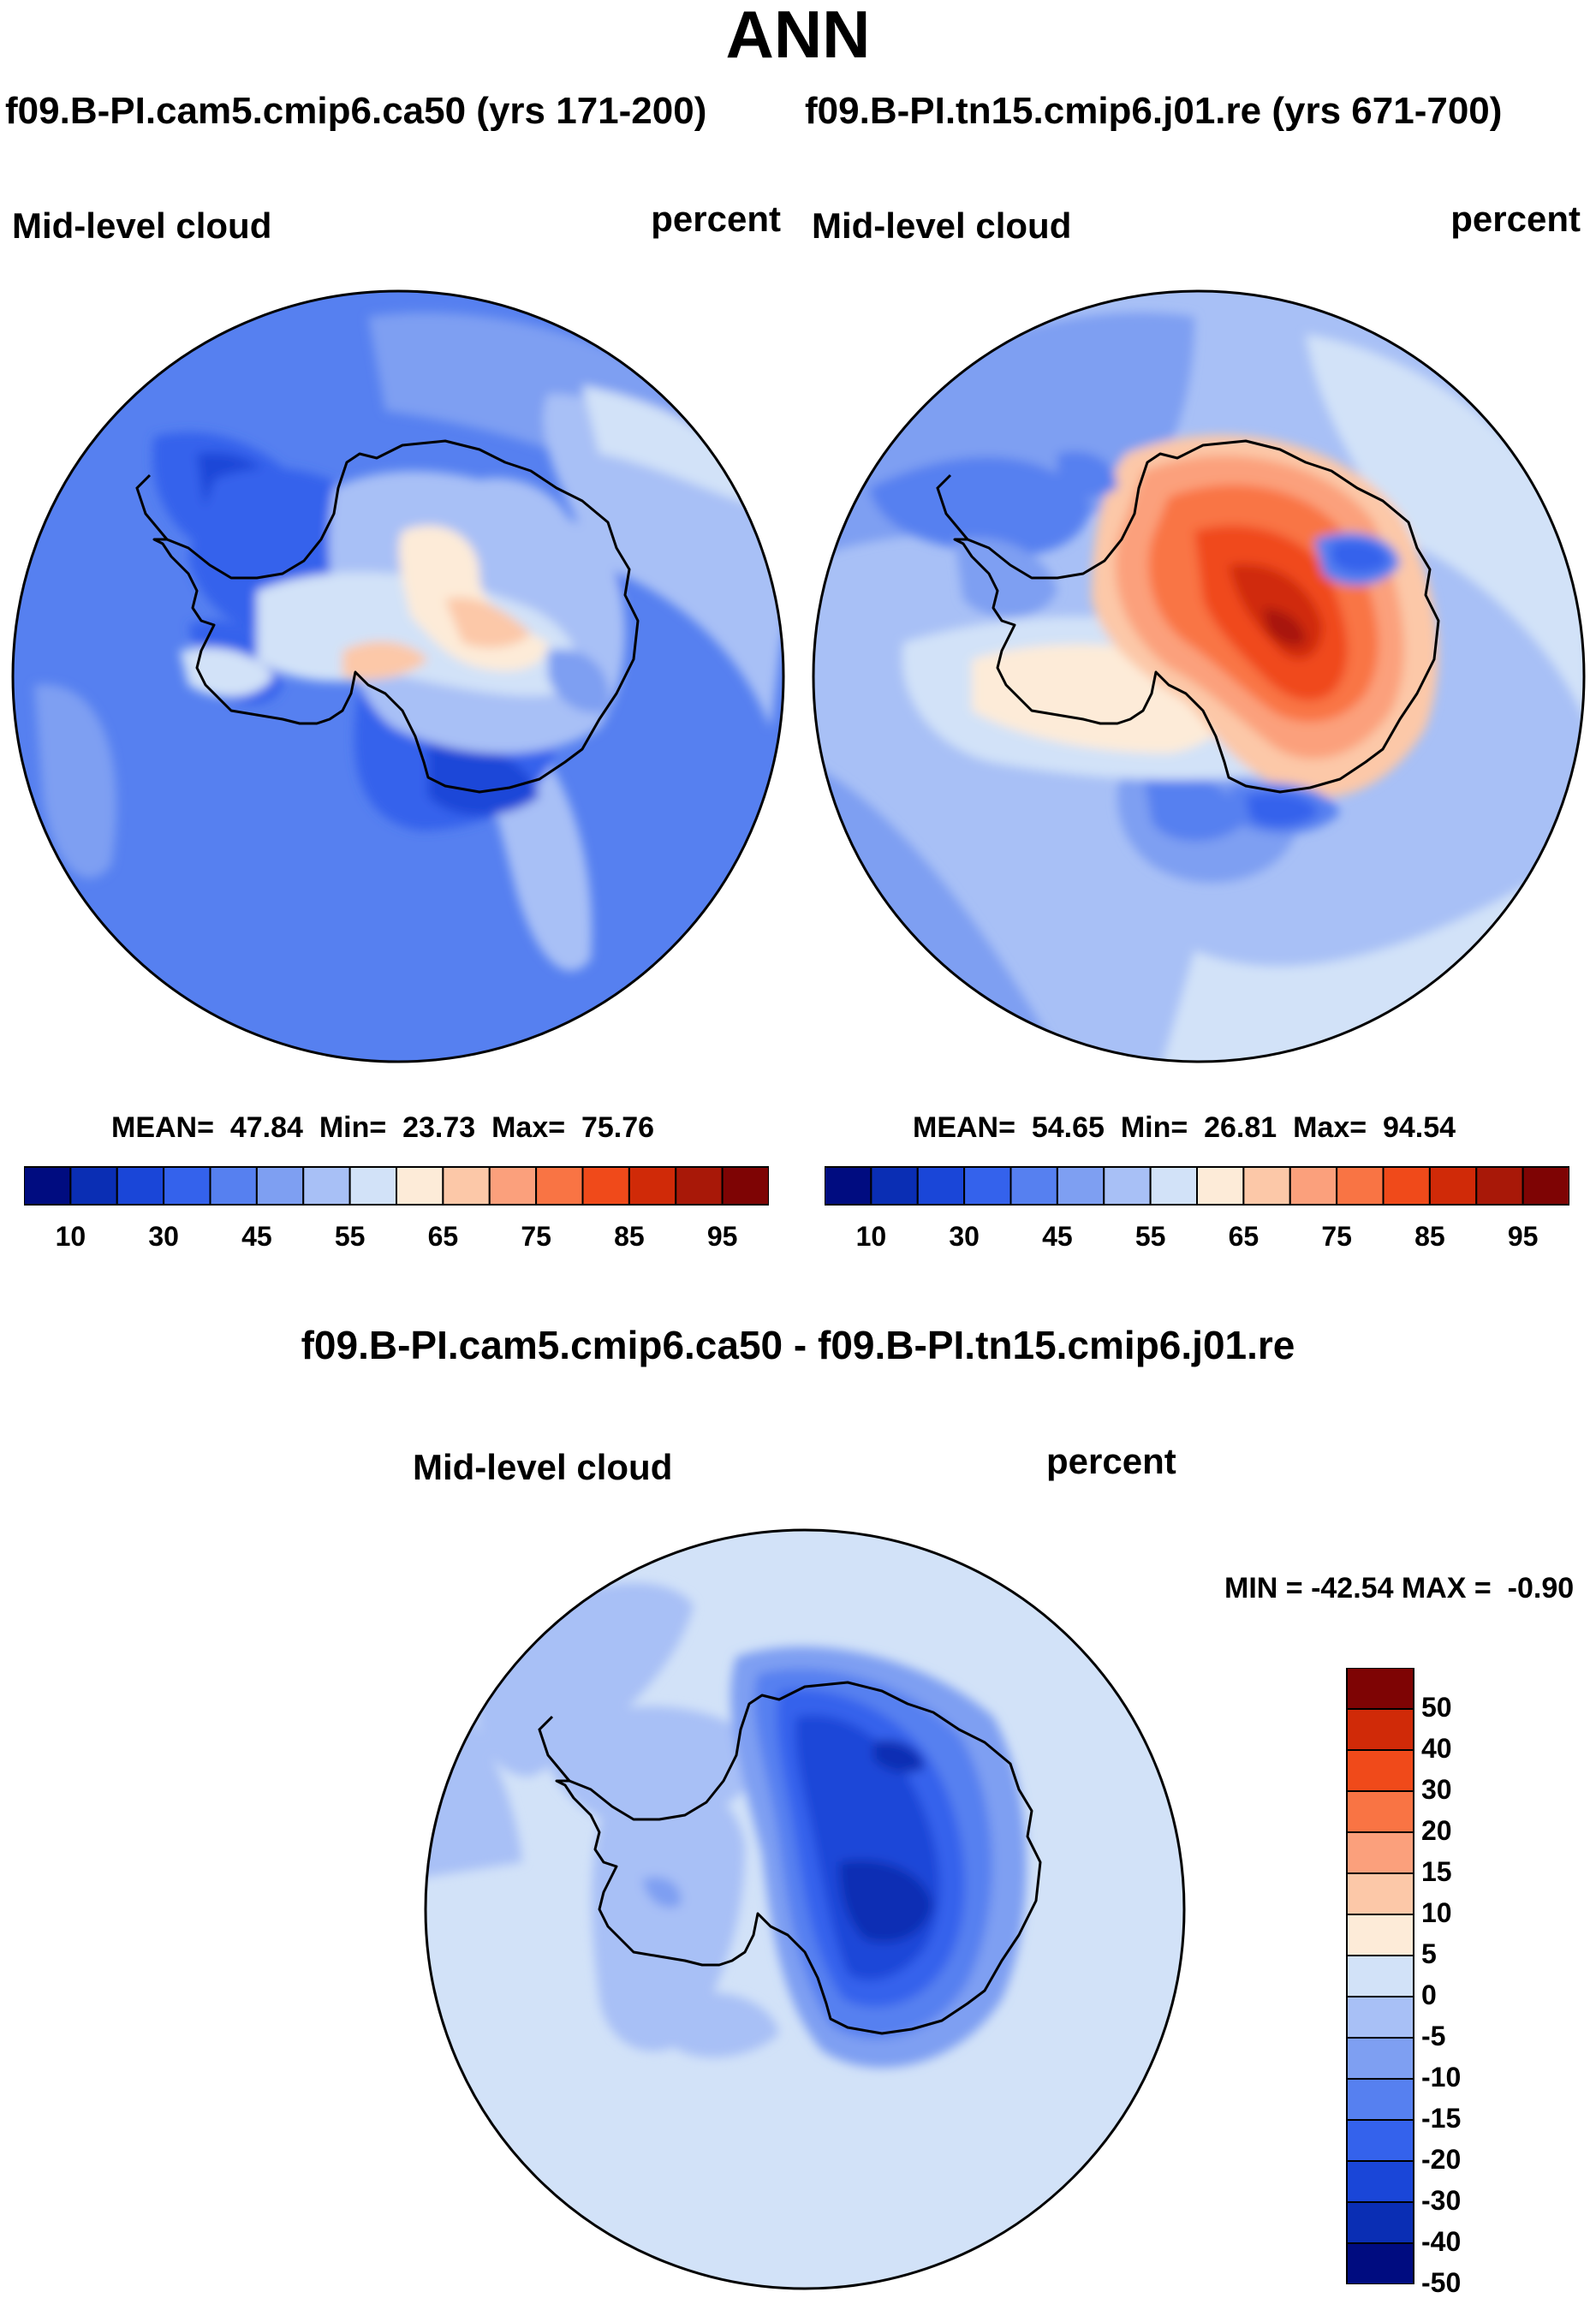 Image resolution: width=1596 pixels, height=2304 pixels. What do you see at coordinates (1472, 1983) in the screenshot?
I see `panel3-colorbar-labels: 50 40 30 20 15 10 5 0 -5 -10 -15 -20 -30 -40 -50` at bounding box center [1472, 1983].